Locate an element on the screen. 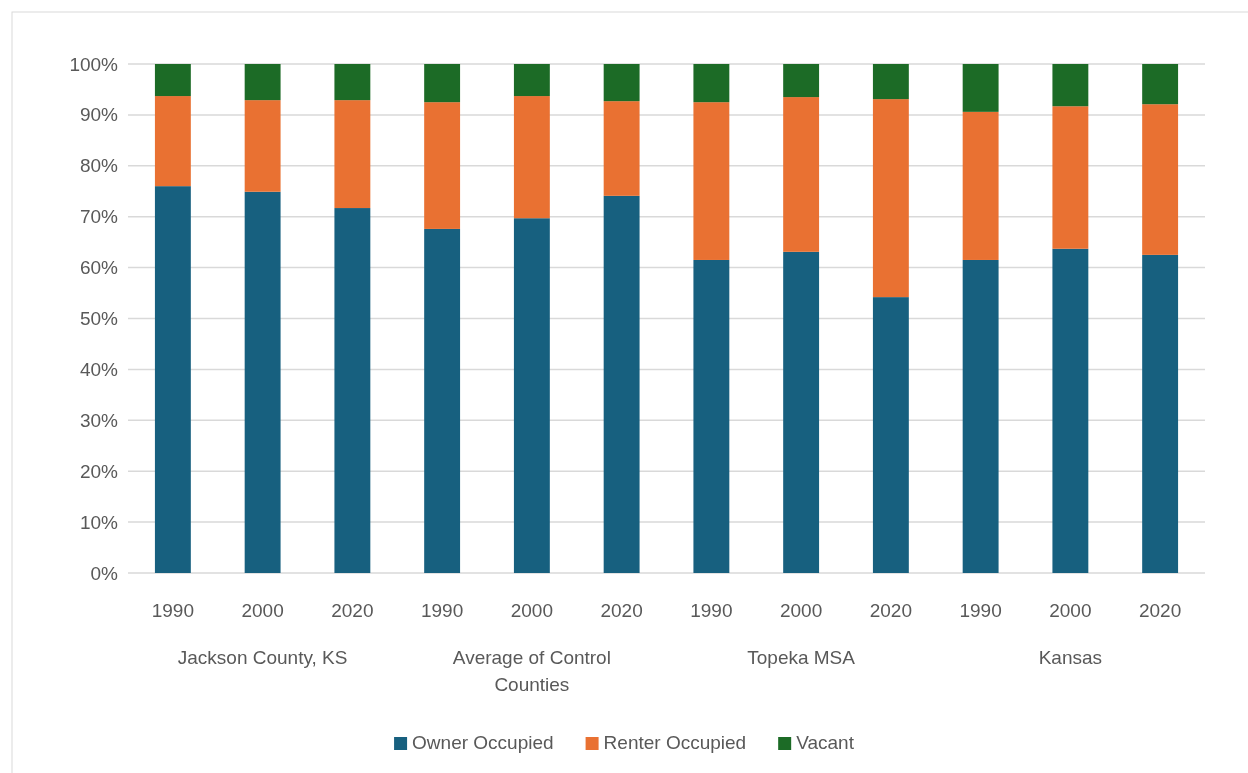 This screenshot has height=773, width=1248. y-tick-label: 70% is located at coordinates (99, 217).